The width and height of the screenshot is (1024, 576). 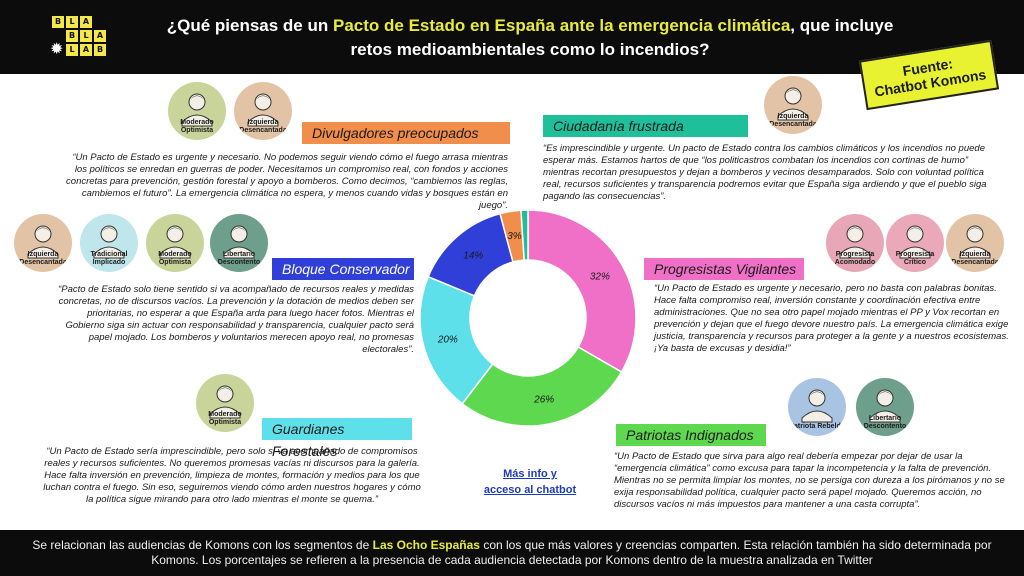 I want to click on segment-label-divulgadores: Divulgadores preocupados, so click(x=406, y=133).